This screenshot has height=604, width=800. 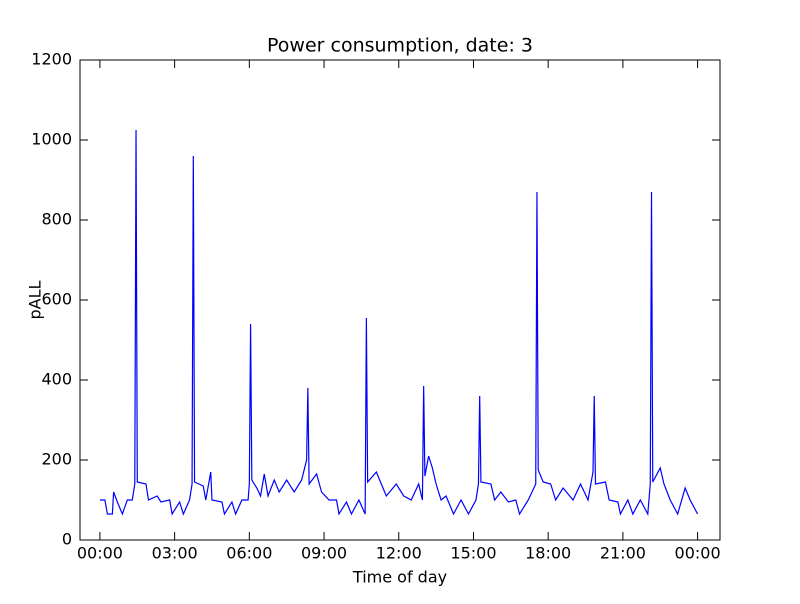 What do you see at coordinates (67, 539) in the screenshot?
I see `y-tick-label: 0` at bounding box center [67, 539].